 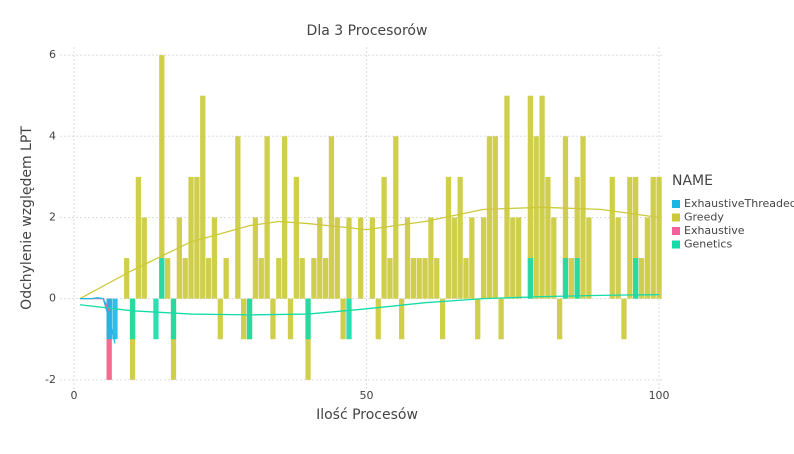 What do you see at coordinates (52, 54) in the screenshot?
I see `y-tick-label: 6` at bounding box center [52, 54].